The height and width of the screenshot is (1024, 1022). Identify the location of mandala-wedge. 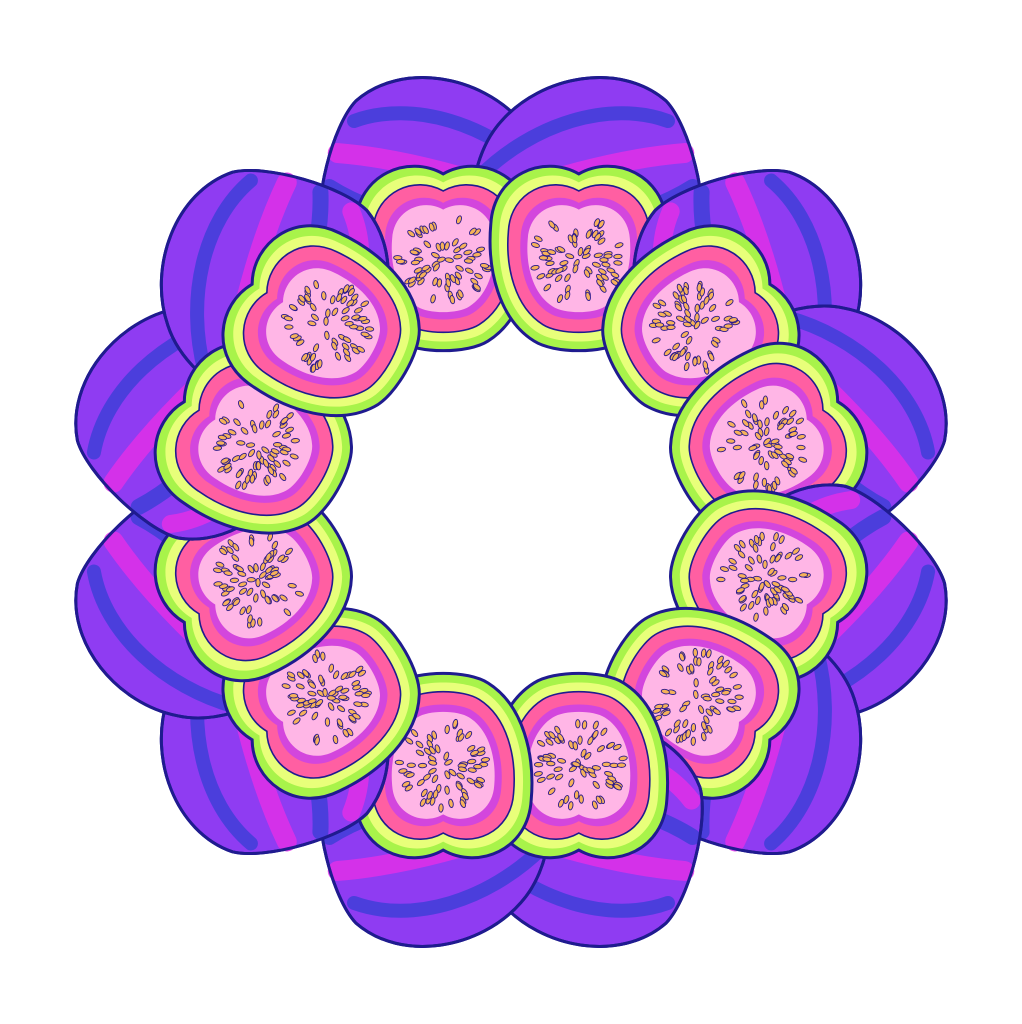
(247, 354).